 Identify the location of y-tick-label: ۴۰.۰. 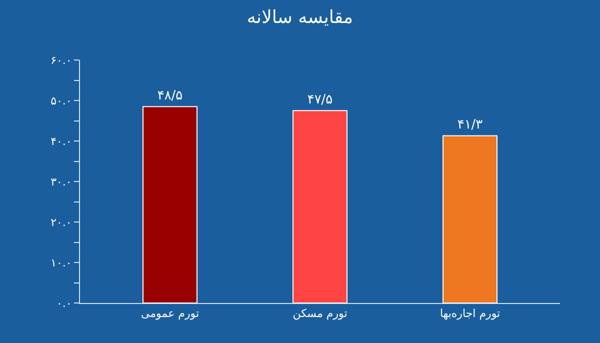
(61, 141).